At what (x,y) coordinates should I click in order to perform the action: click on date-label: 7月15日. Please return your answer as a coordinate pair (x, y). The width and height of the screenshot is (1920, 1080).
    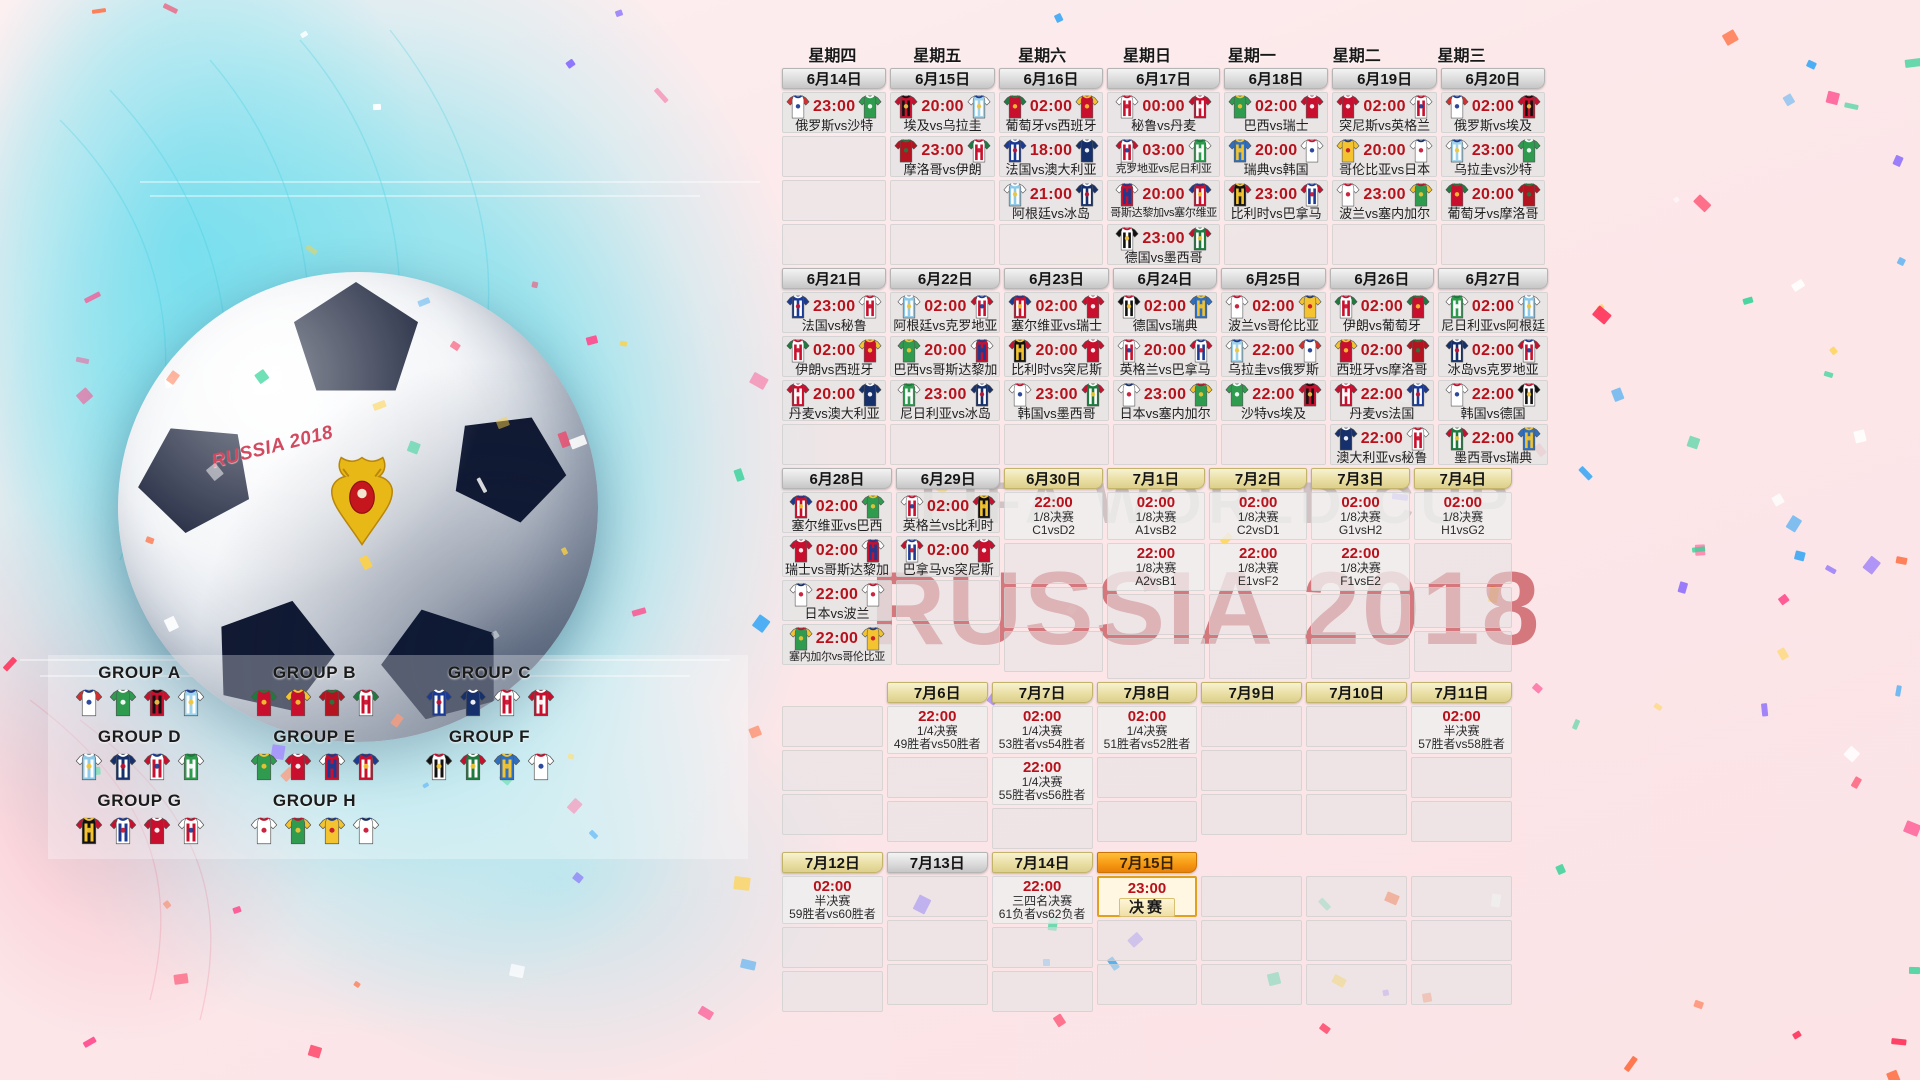
    Looking at the image, I should click on (1147, 862).